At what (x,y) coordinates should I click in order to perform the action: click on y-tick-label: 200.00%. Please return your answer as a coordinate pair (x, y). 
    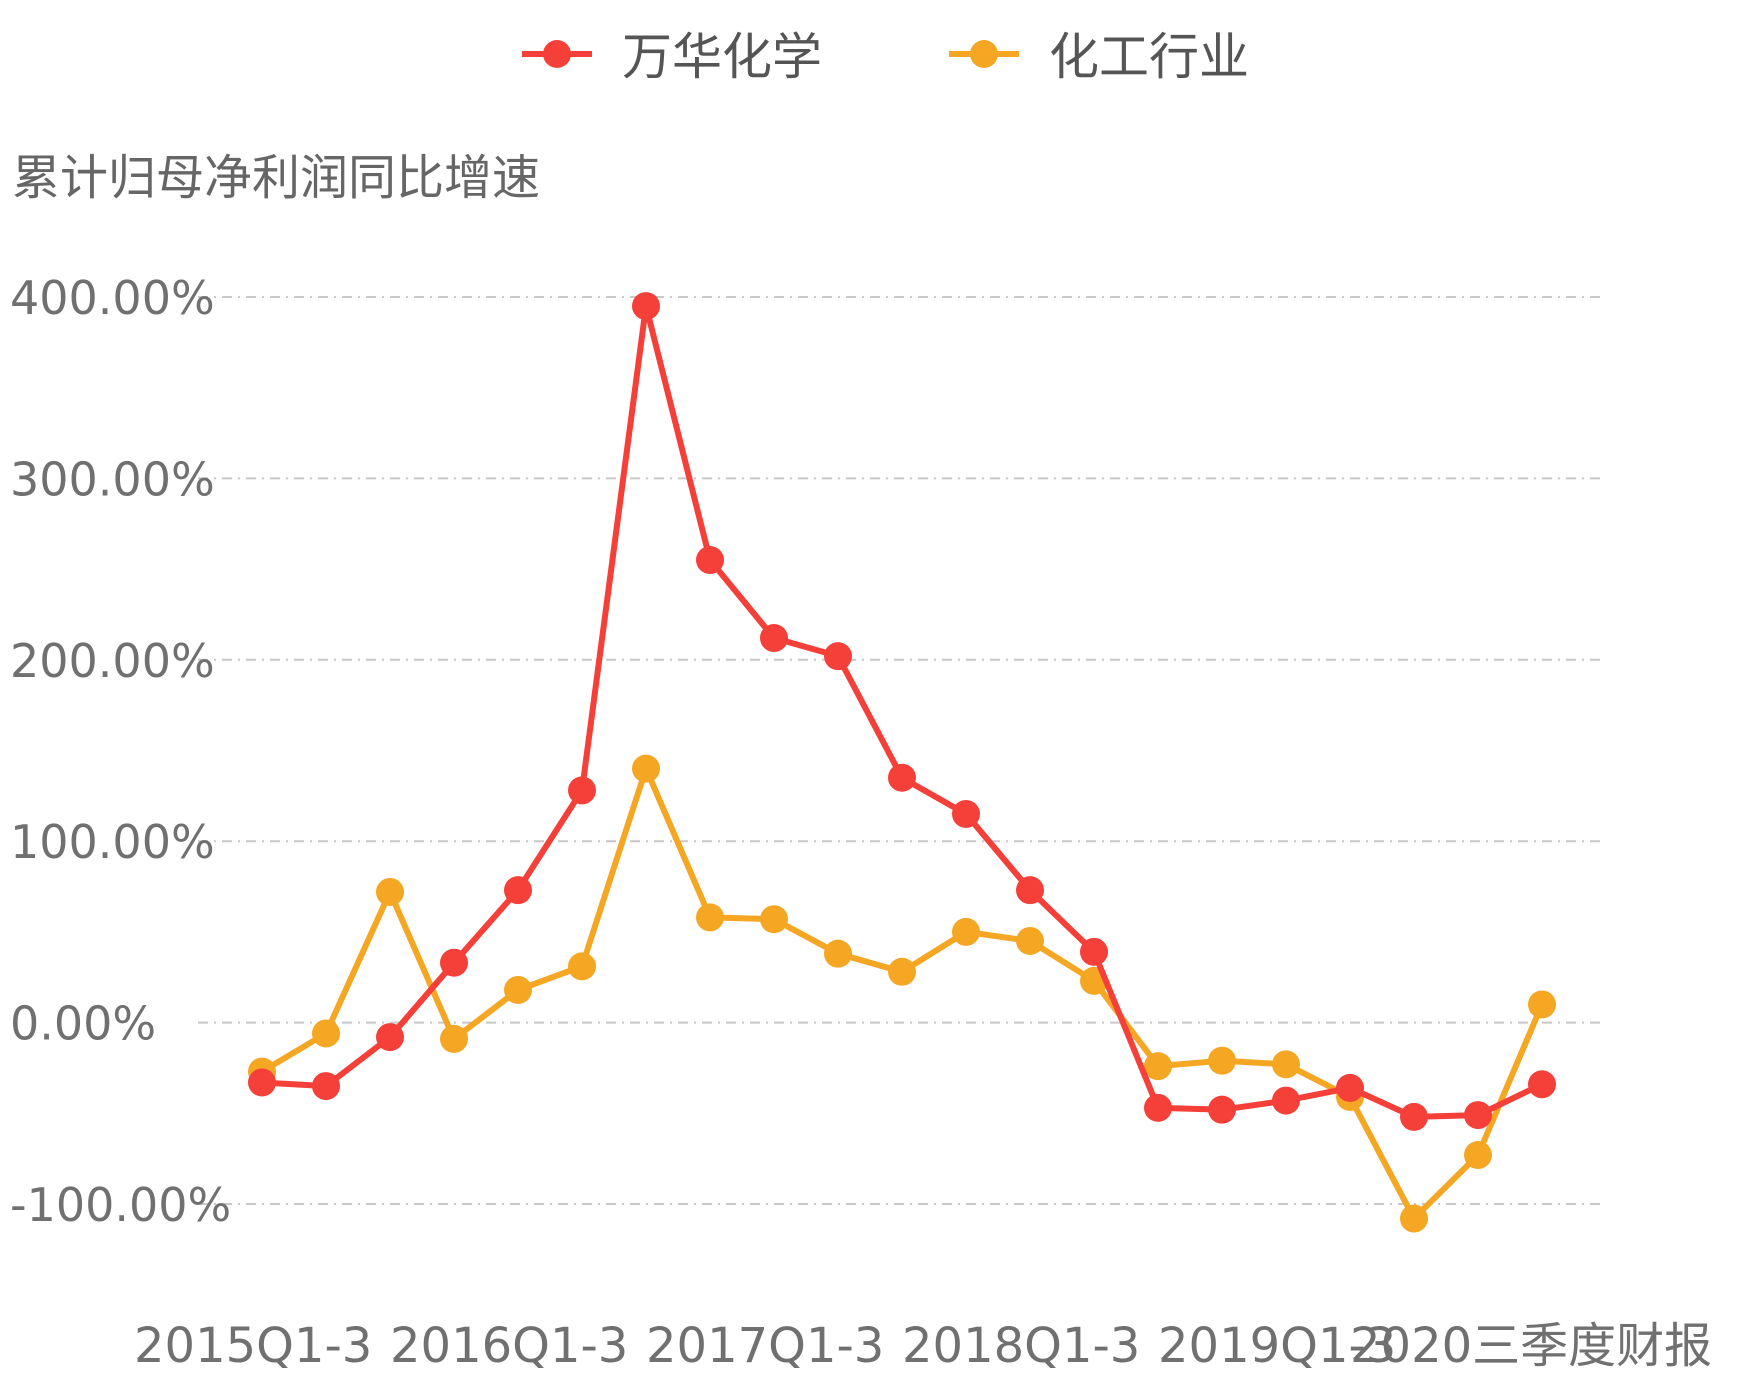
    Looking at the image, I should click on (112, 661).